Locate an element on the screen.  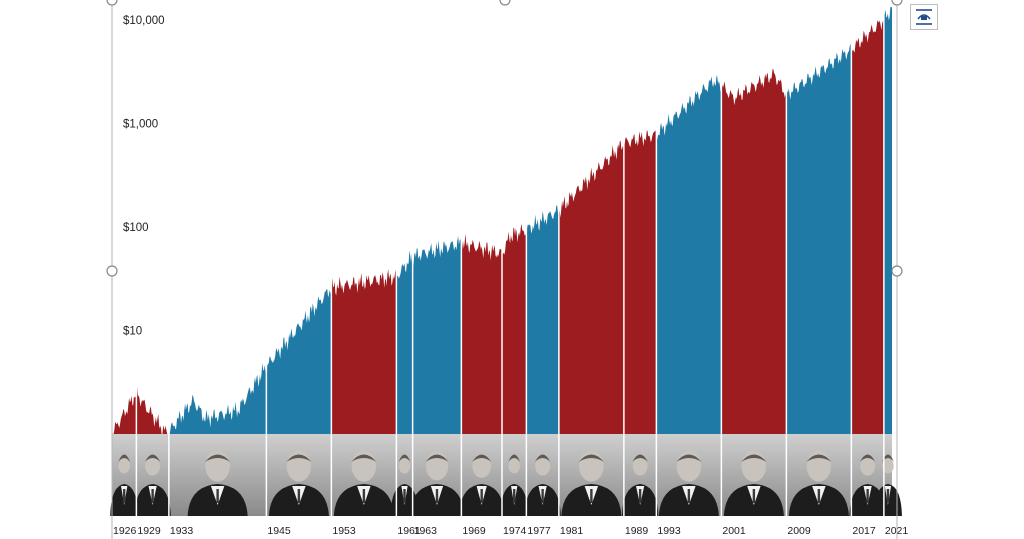
y-tick-label: $100 is located at coordinates (136, 228).